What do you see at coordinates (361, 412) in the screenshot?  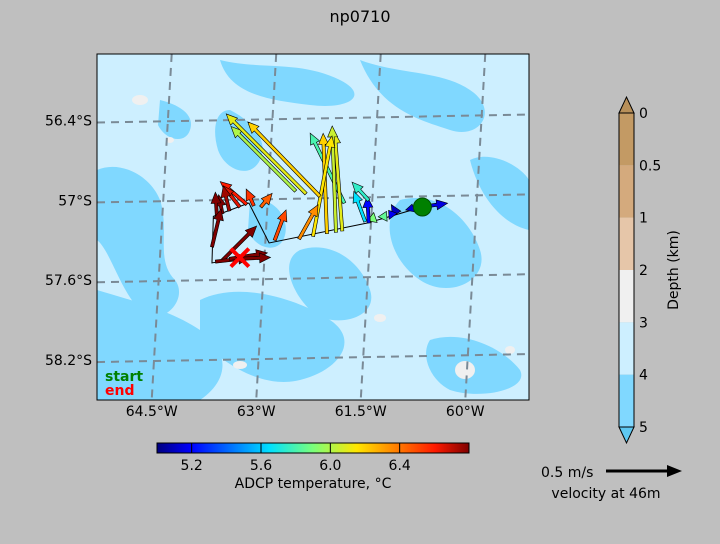 I see `lon-tick-label: 61.5°W` at bounding box center [361, 412].